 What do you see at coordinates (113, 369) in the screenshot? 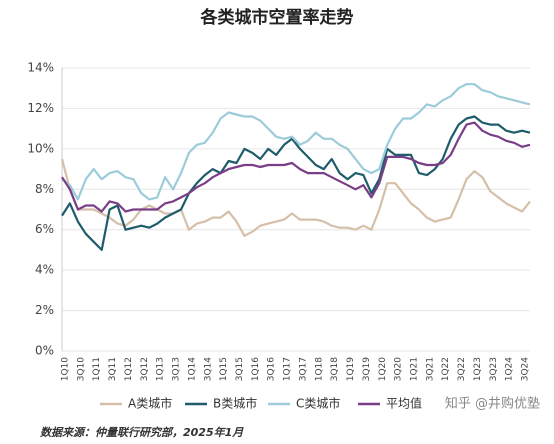
I see `x-tick-label: 3Q11` at bounding box center [113, 369].